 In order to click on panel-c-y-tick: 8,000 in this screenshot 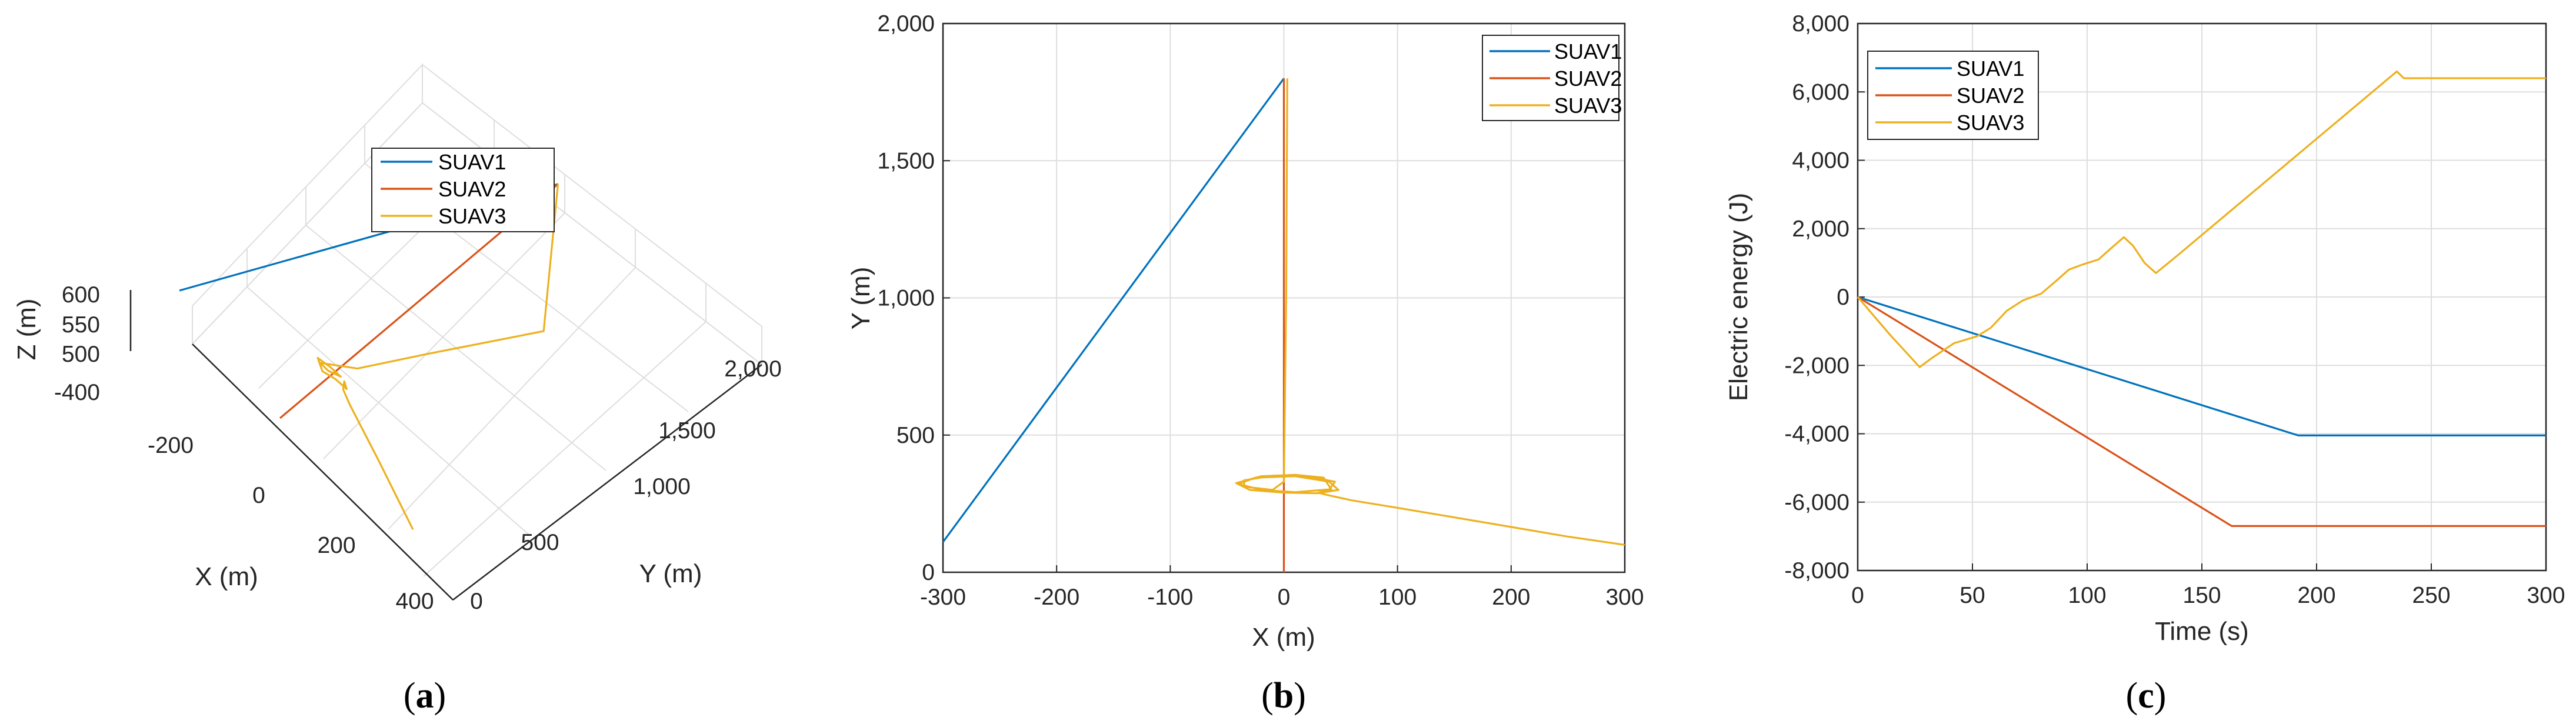, I will do `click(1821, 23)`.